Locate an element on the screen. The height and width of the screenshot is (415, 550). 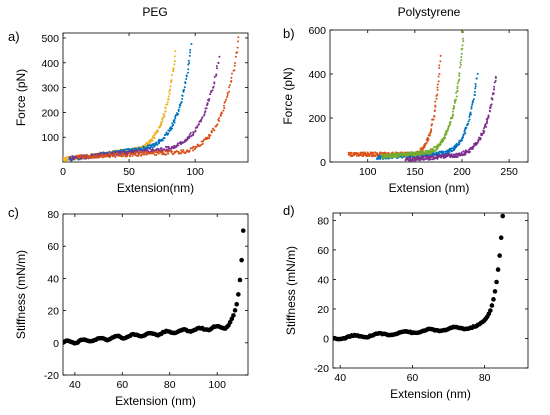
y-tick-label: 0 is located at coordinates (326, 339).